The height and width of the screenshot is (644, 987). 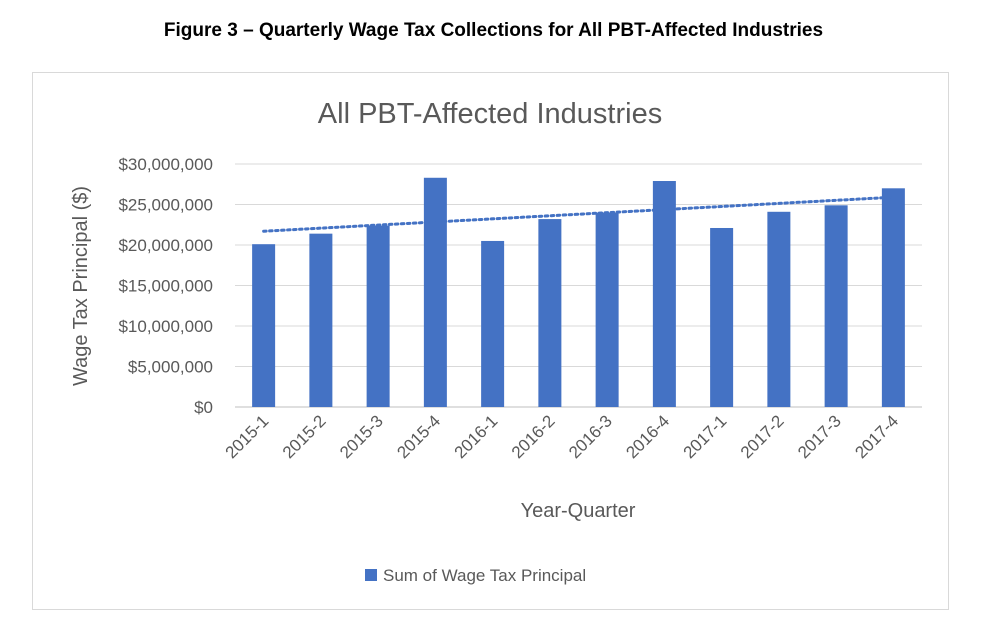 I want to click on y-tick-label: $25,000,000, so click(x=165, y=205).